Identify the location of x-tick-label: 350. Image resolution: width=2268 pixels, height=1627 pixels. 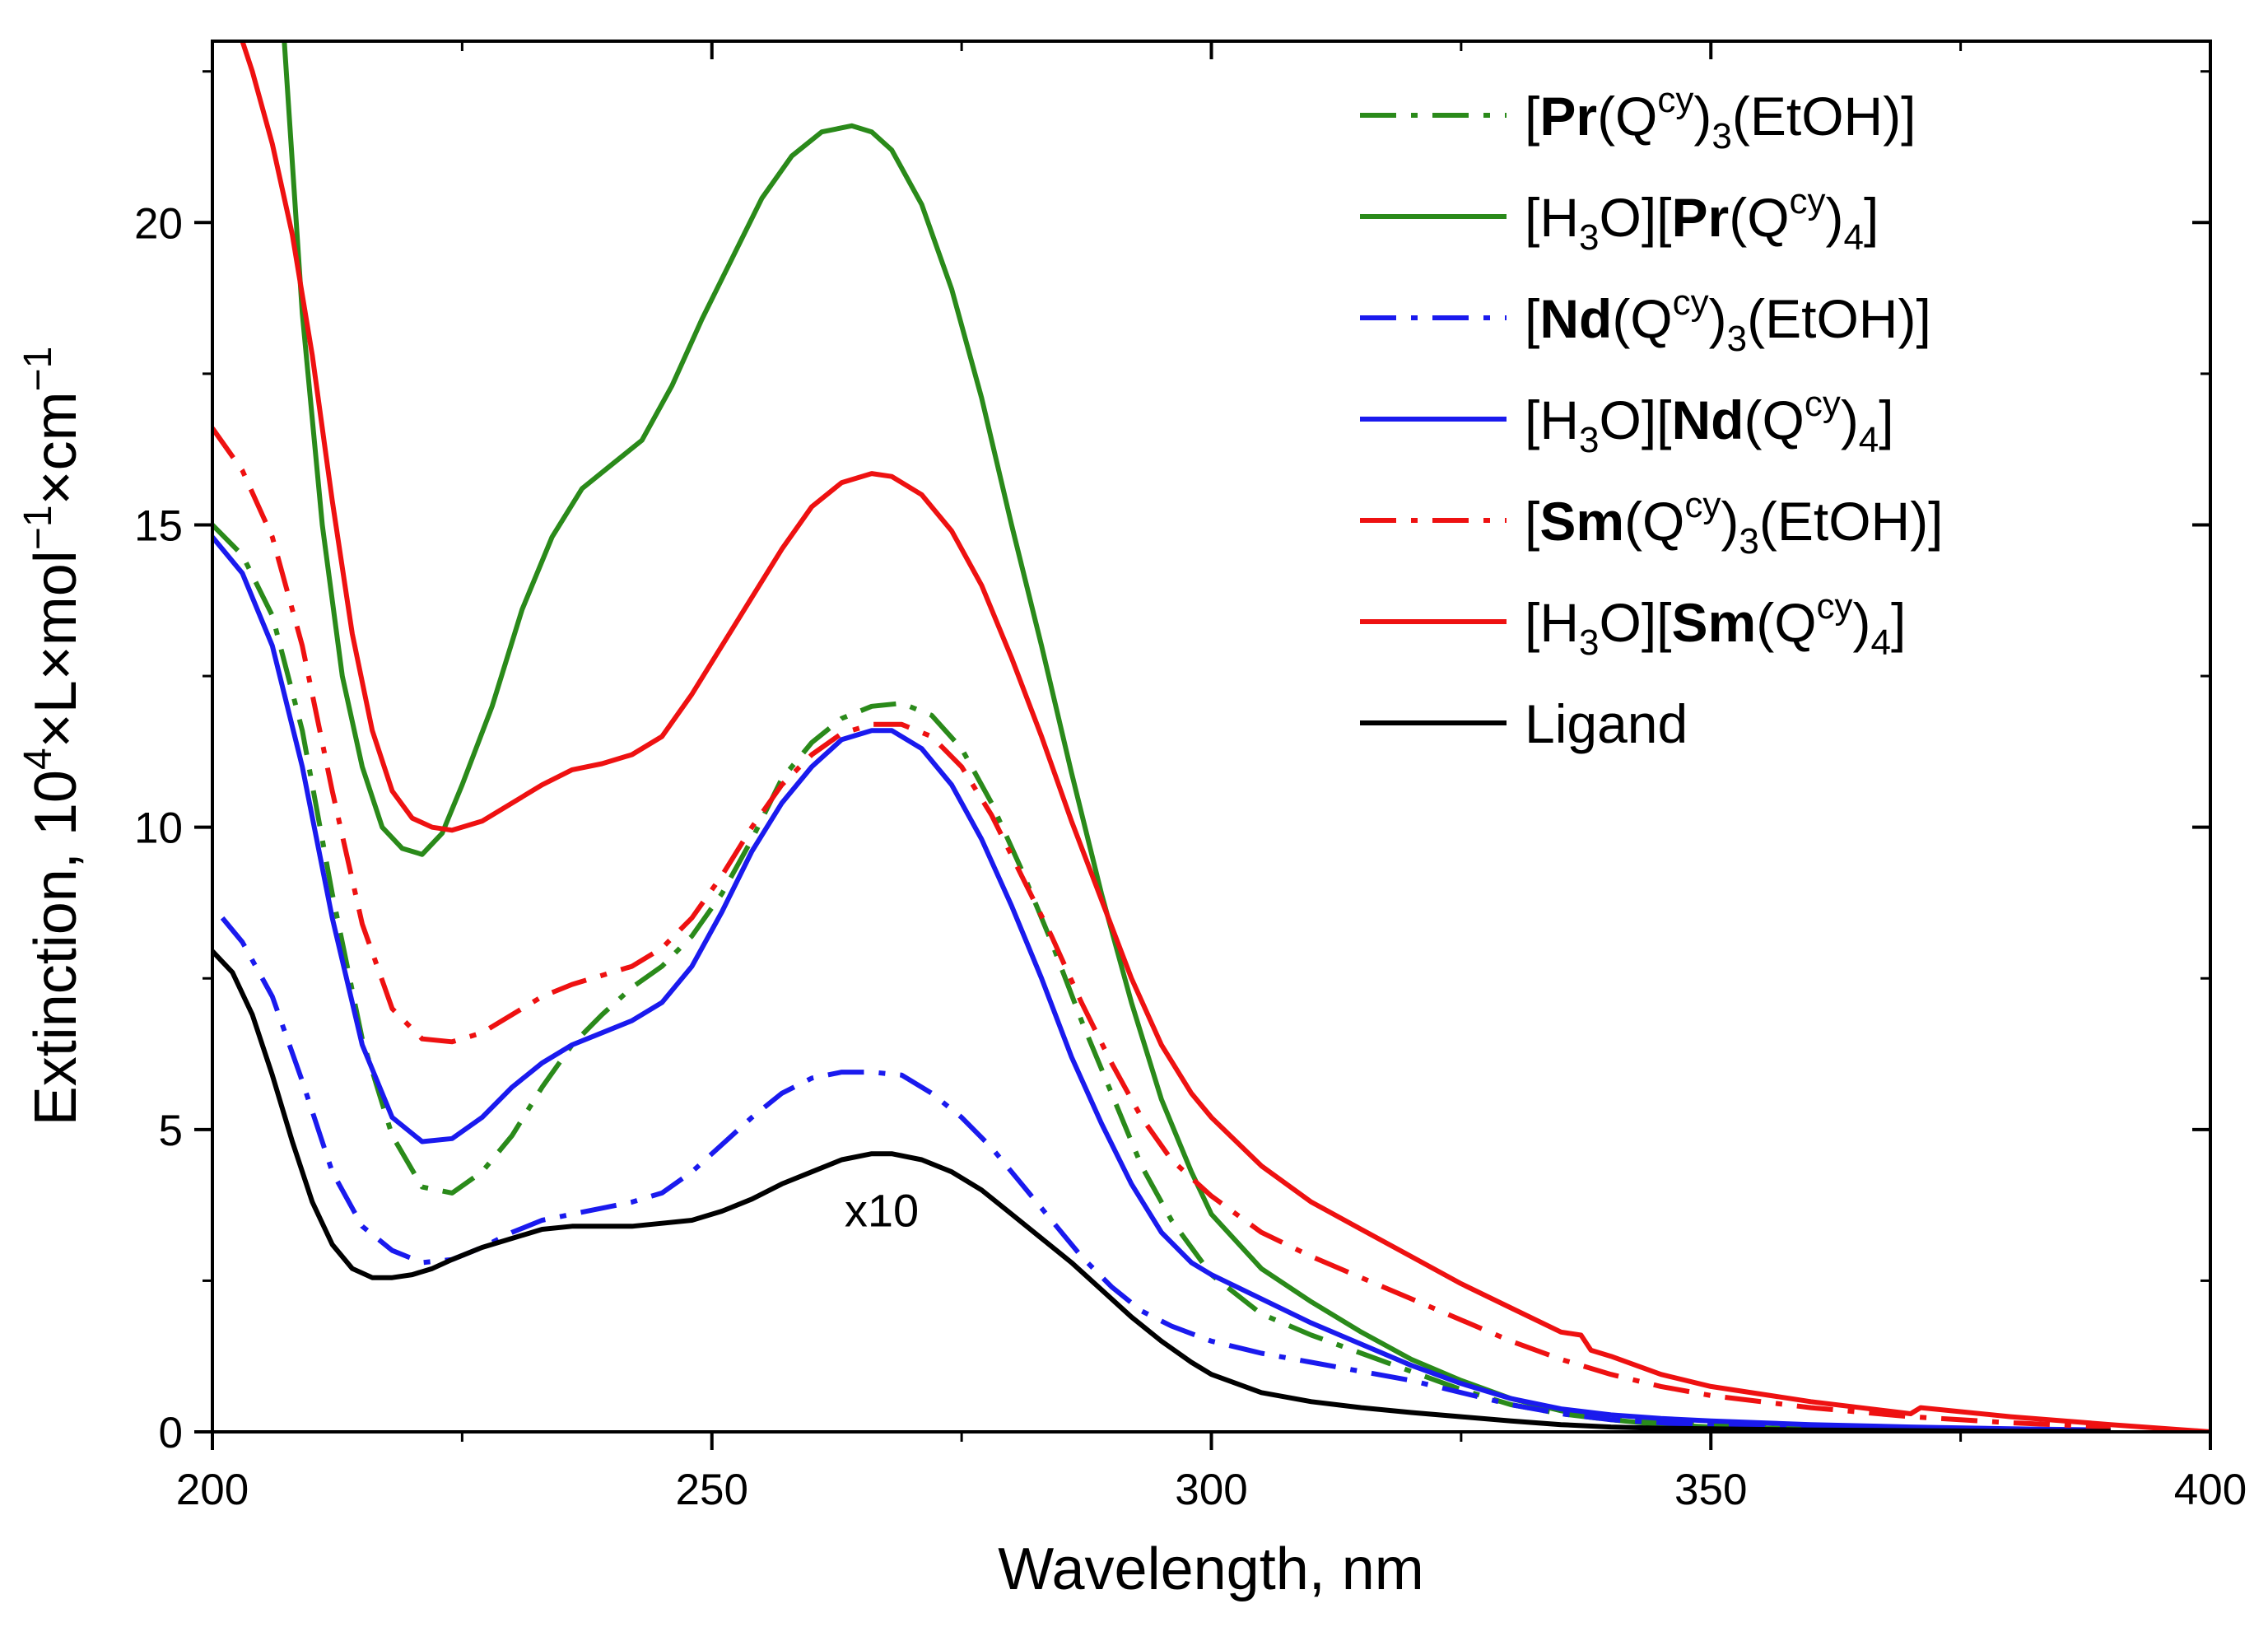
(1710, 1490).